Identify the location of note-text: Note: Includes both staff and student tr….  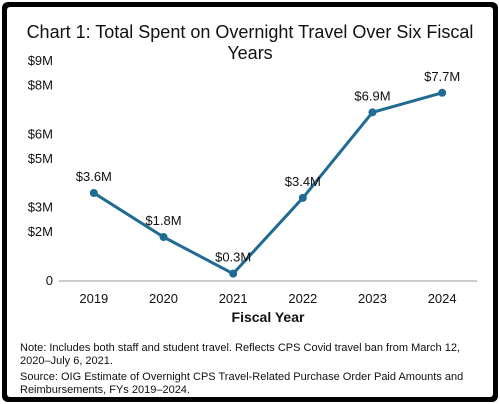
(240, 354).